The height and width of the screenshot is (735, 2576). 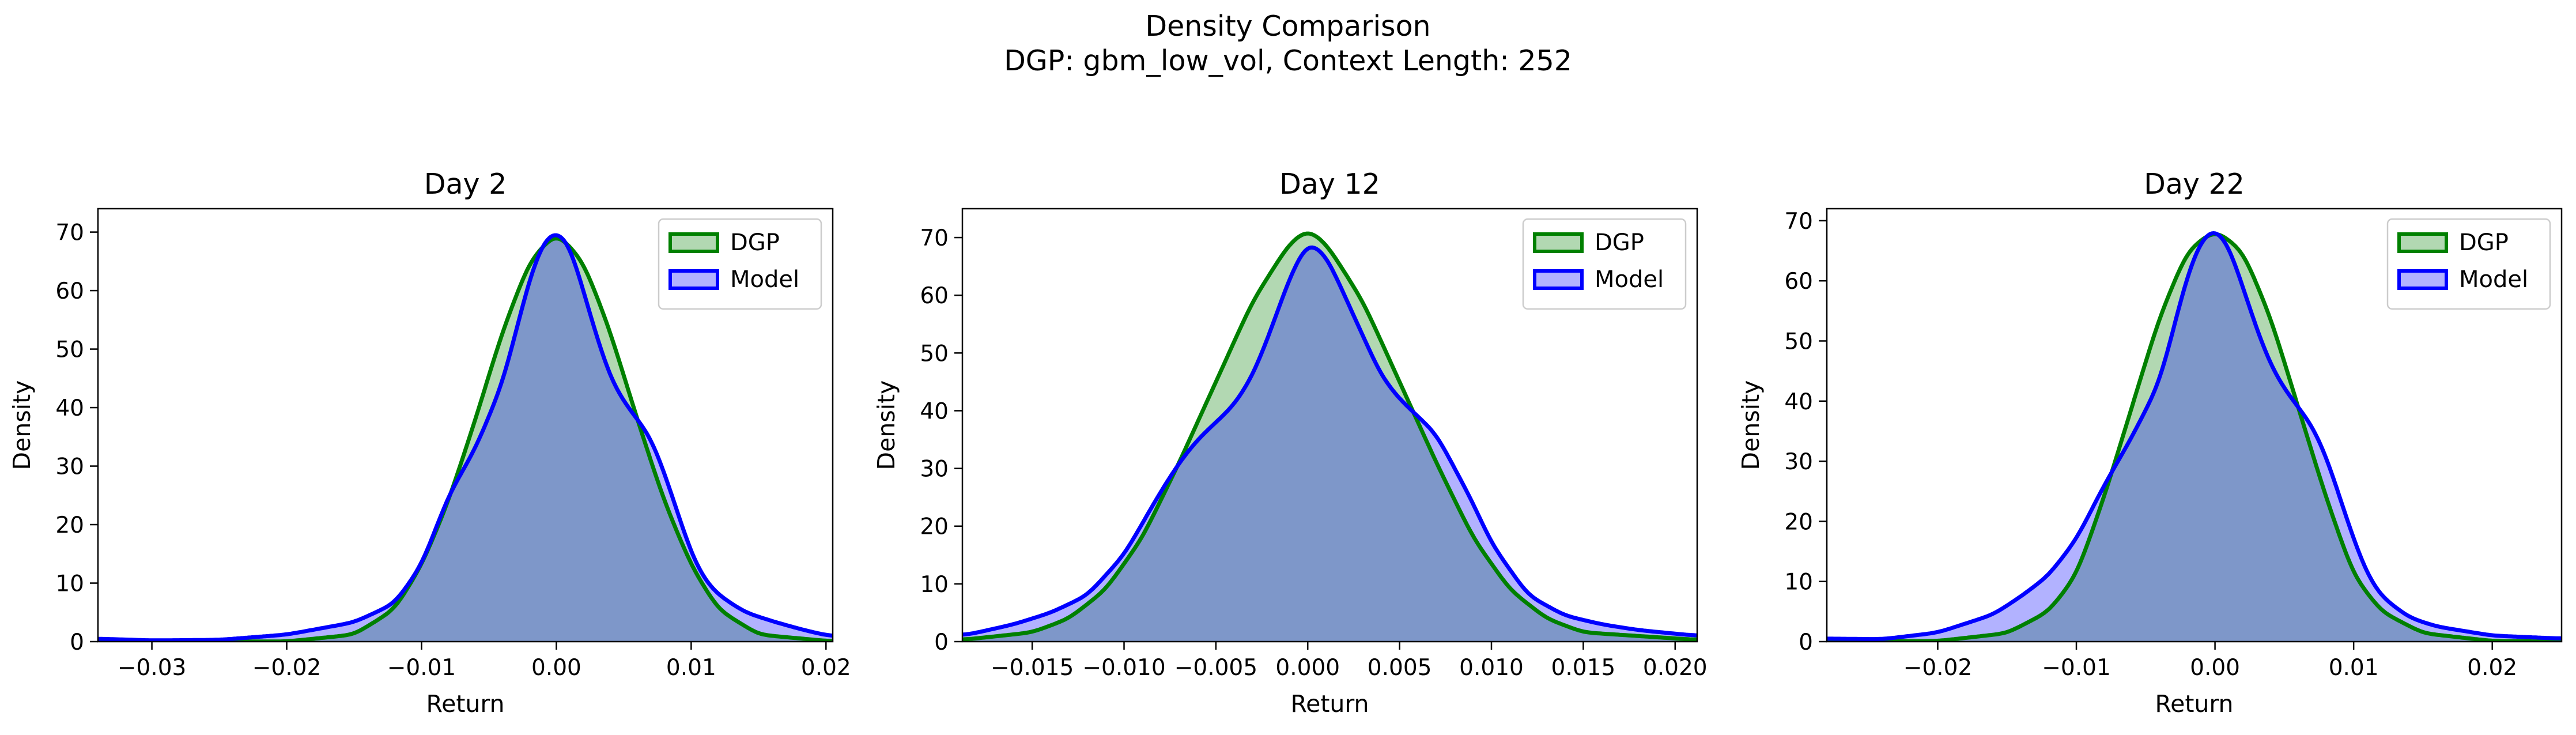 What do you see at coordinates (1329, 184) in the screenshot?
I see `panel-title: Day 12` at bounding box center [1329, 184].